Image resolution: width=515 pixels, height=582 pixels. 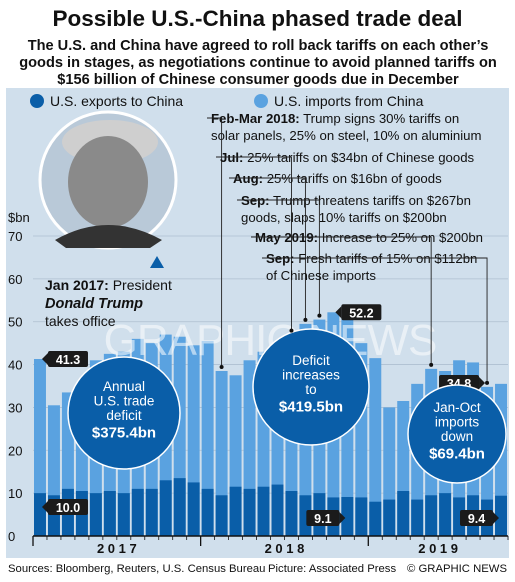 I want to click on legend-swatch-exports, so click(x=37, y=101).